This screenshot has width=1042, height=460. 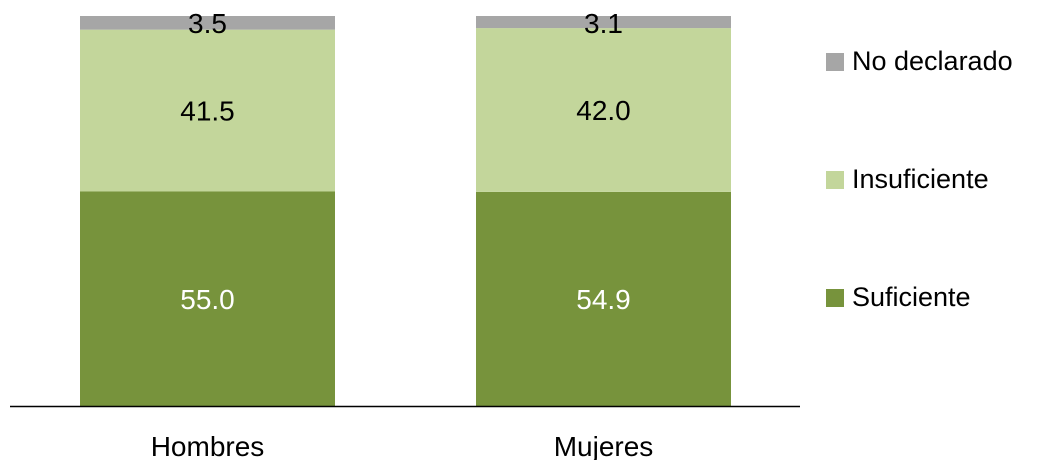 I want to click on legend-item-no-declarado: No declarado, so click(x=919, y=61).